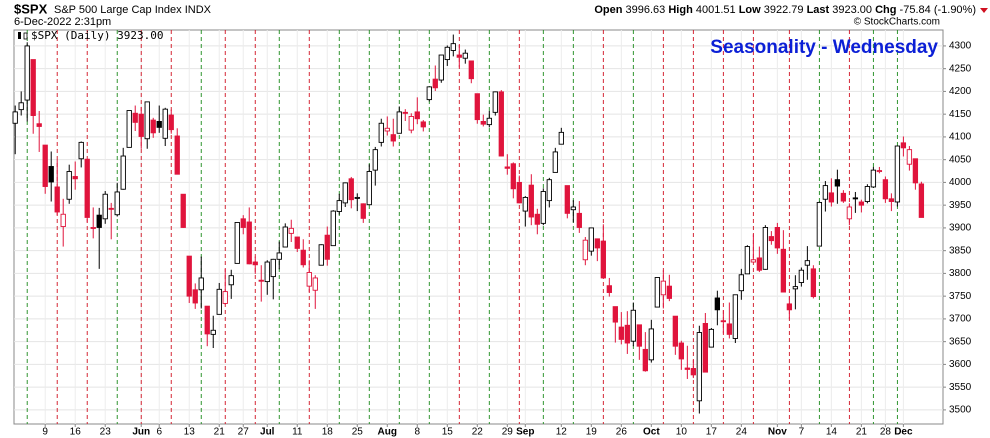  I want to click on x-tick-label: 22, so click(478, 432).